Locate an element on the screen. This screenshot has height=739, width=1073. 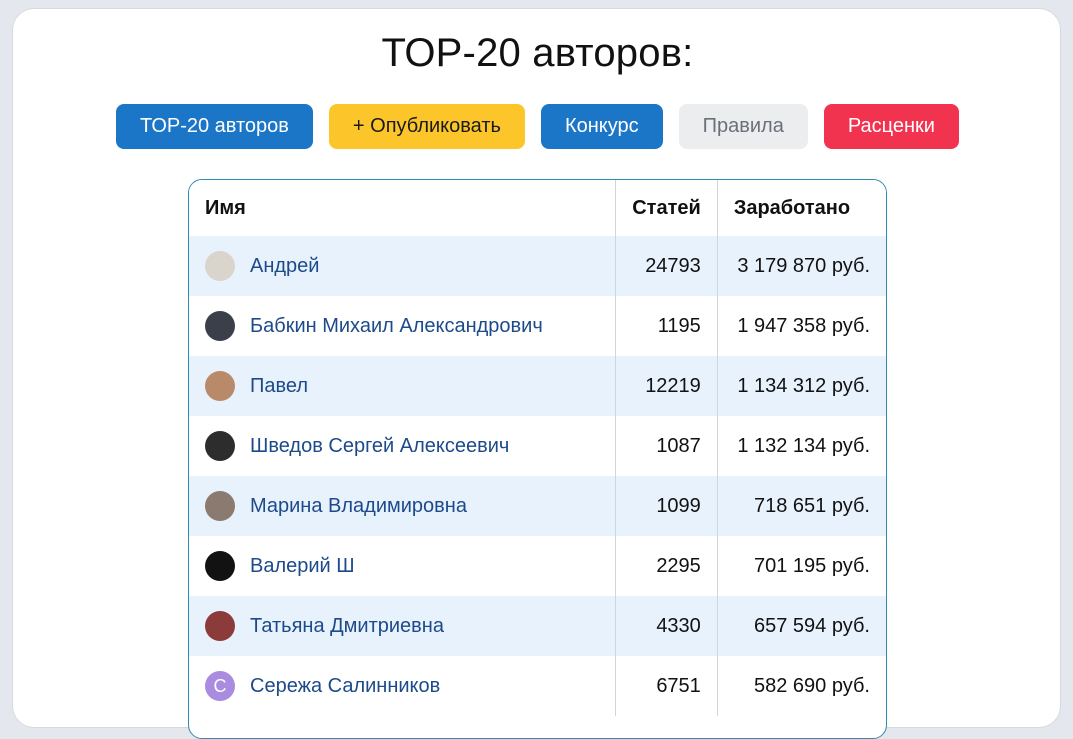
author-entry: Шведов Сергей Алексеевич is located at coordinates (402, 446).